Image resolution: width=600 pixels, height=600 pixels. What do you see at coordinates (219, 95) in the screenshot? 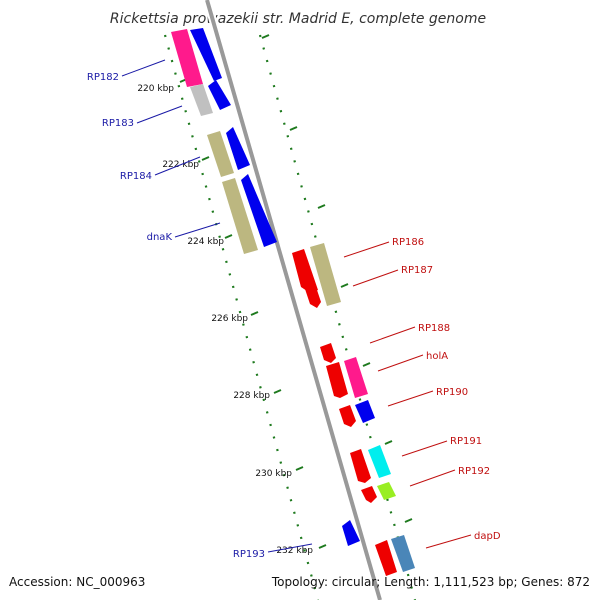
I see `gene-block-rp183-cds` at bounding box center [219, 95].